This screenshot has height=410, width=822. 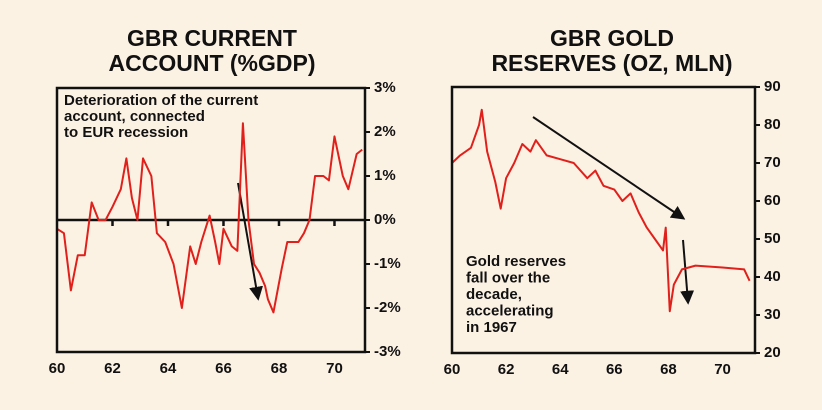 I want to click on y-tick-label: 2%, so click(x=385, y=131).